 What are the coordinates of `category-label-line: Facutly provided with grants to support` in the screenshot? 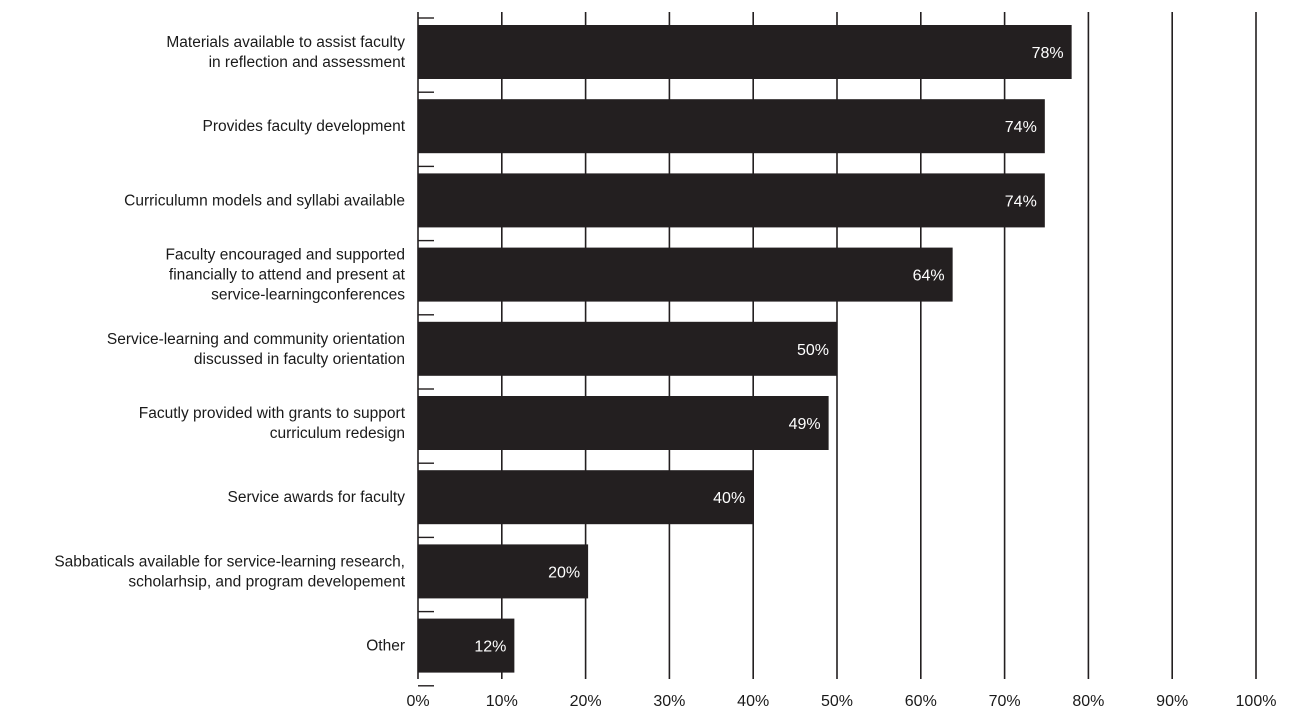 It's located at (272, 413).